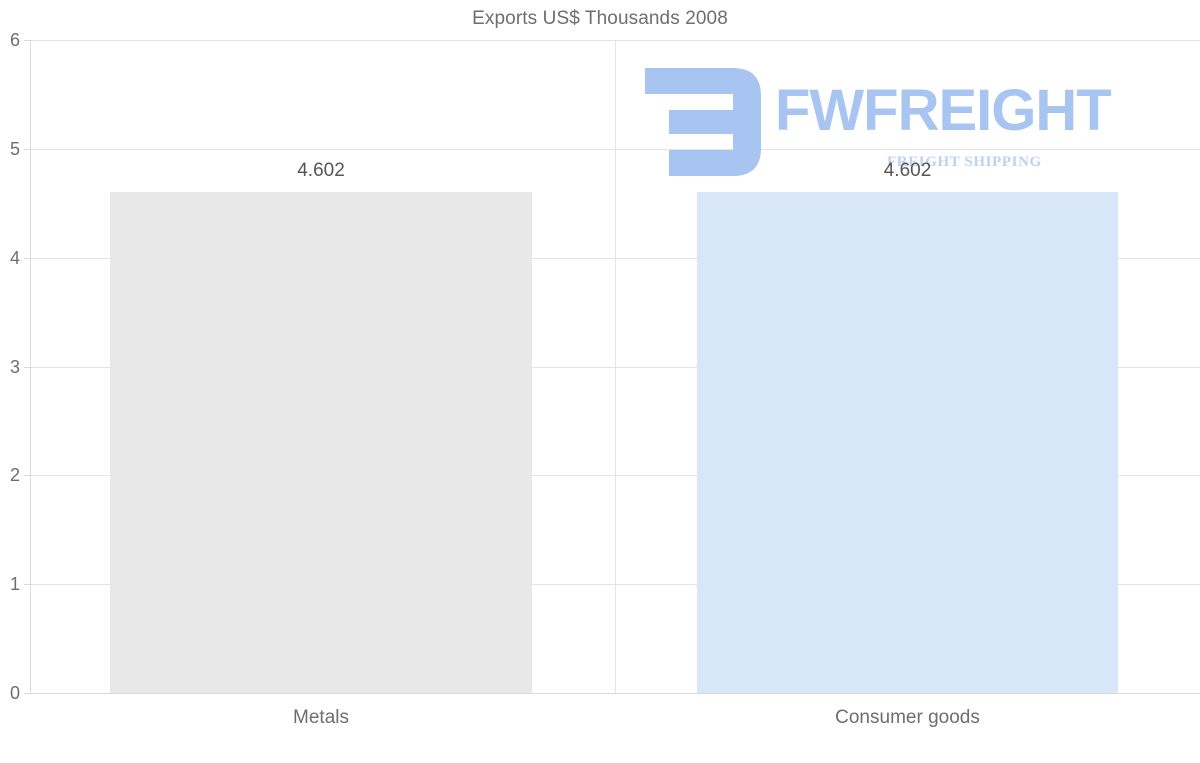 The height and width of the screenshot is (763, 1200). Describe the element at coordinates (321, 170) in the screenshot. I see `bar-value-label-metals: 4.602` at that location.